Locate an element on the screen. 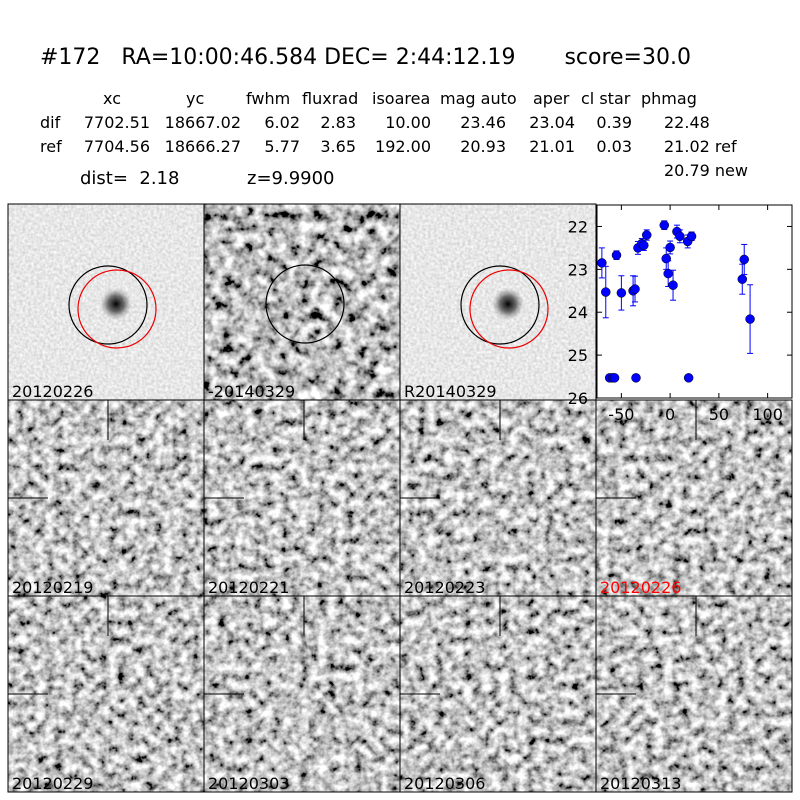  cell: 3.65 is located at coordinates (338, 146).